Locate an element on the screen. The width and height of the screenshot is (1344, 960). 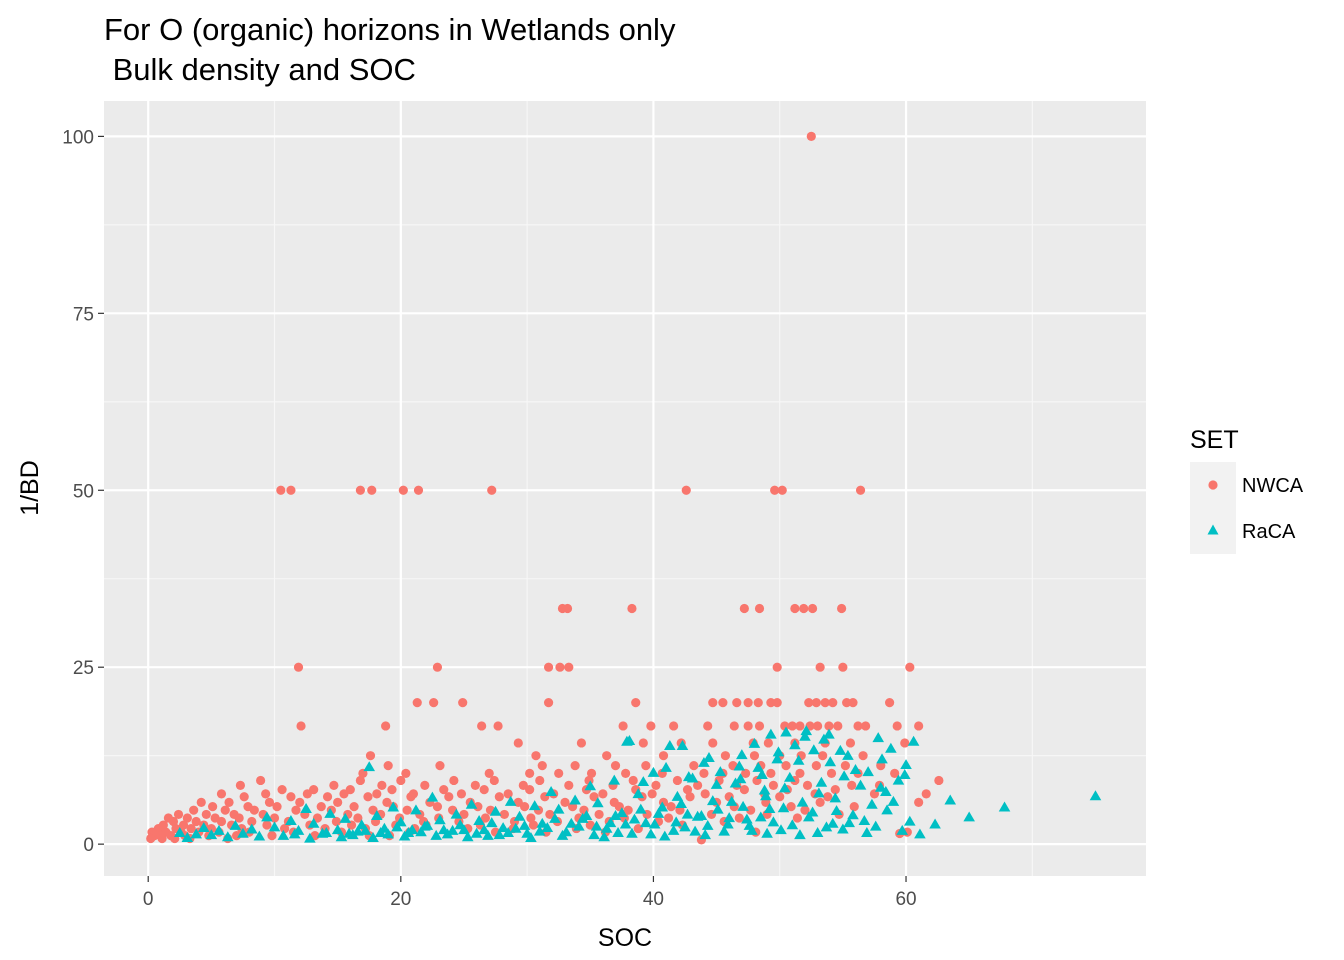
x-axis-title: SOC is located at coordinates (625, 938).